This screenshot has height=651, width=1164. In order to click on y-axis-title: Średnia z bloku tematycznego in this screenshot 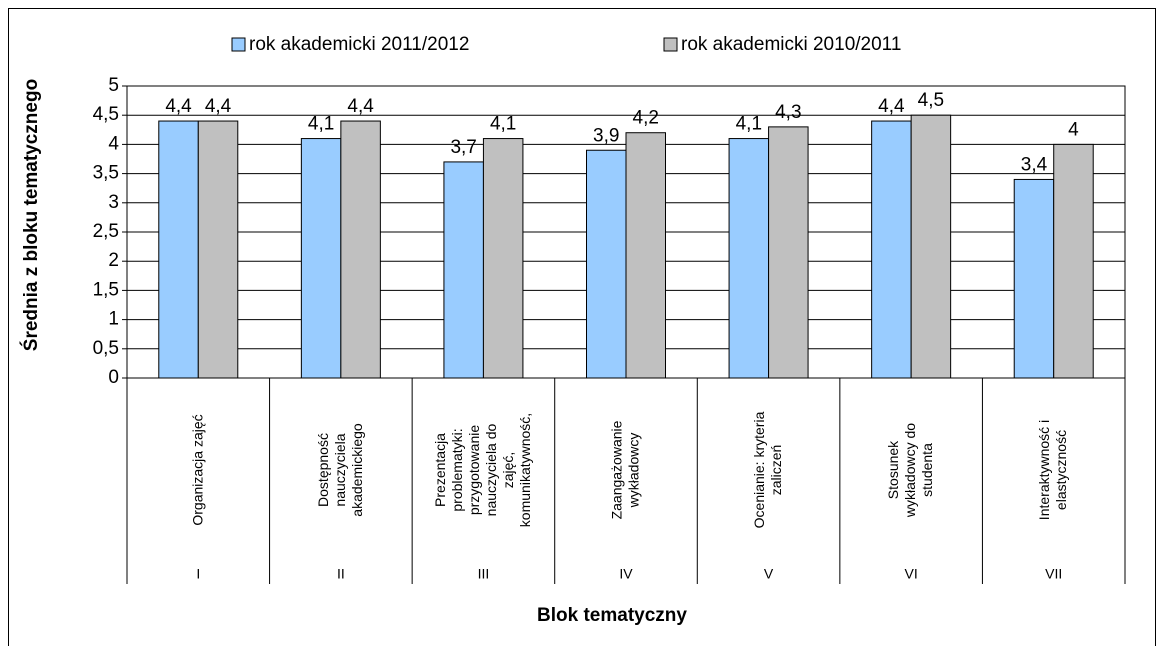, I will do `click(31, 215)`.